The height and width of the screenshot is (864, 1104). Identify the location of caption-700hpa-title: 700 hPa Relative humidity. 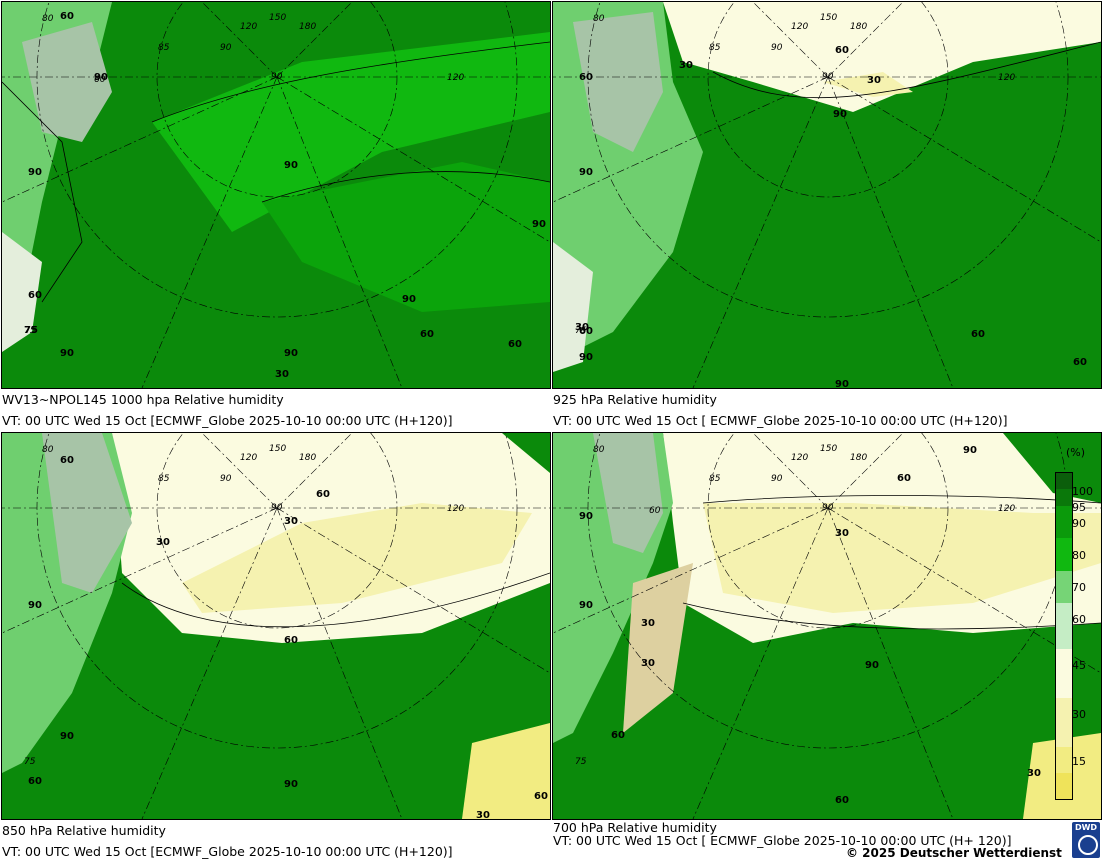
(635, 827).